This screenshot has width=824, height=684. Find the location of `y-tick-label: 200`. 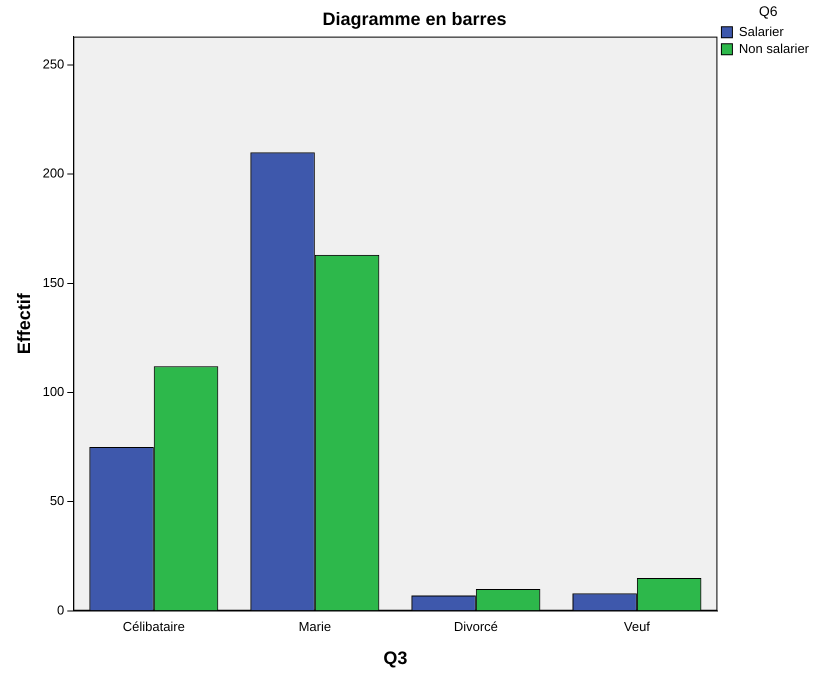

y-tick-label: 200 is located at coordinates (53, 173).